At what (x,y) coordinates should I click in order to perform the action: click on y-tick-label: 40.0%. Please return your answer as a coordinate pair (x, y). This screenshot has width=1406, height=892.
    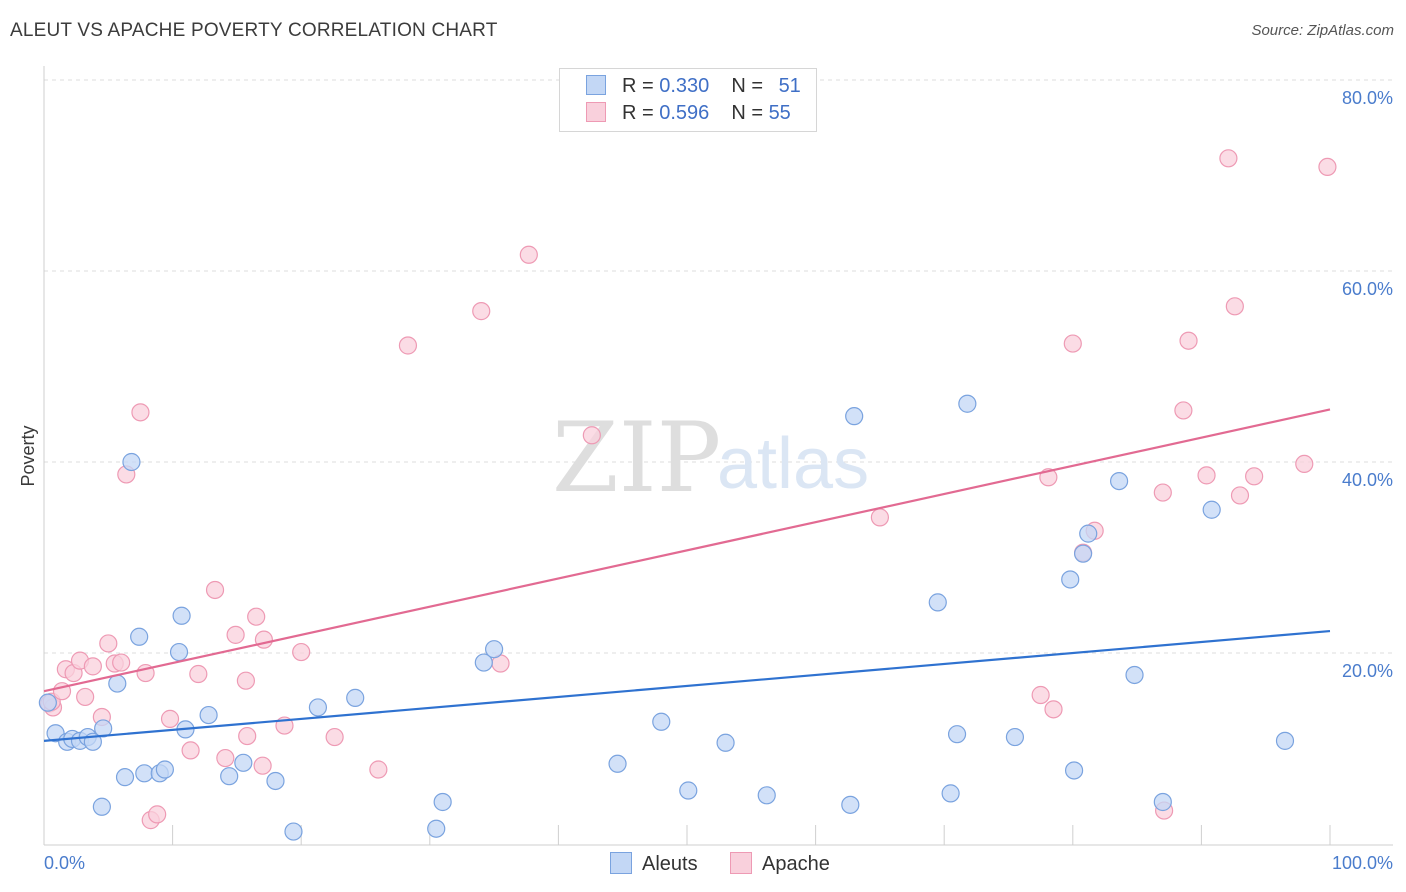
    Looking at the image, I should click on (1367, 480).